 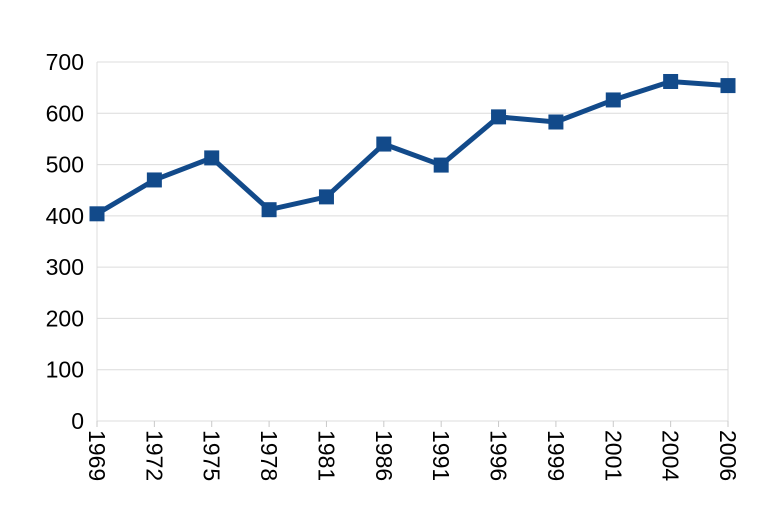 What do you see at coordinates (613, 455) in the screenshot?
I see `x-axis-label: 2001` at bounding box center [613, 455].